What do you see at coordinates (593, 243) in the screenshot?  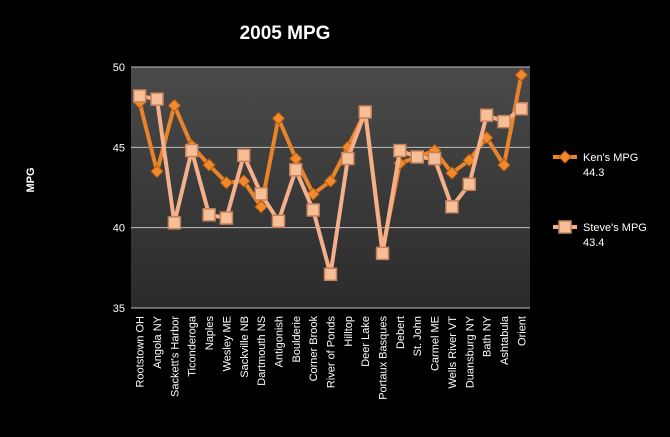 I see `legend-value: 43.4` at bounding box center [593, 243].